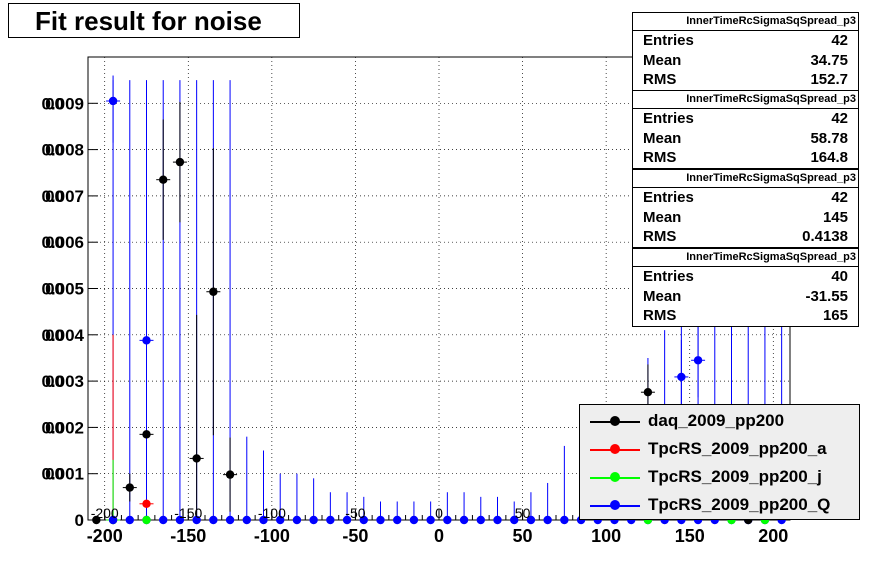 The image size is (878, 578). Describe the element at coordinates (825, 236) in the screenshot. I see `stats-value: 0.4138` at that location.